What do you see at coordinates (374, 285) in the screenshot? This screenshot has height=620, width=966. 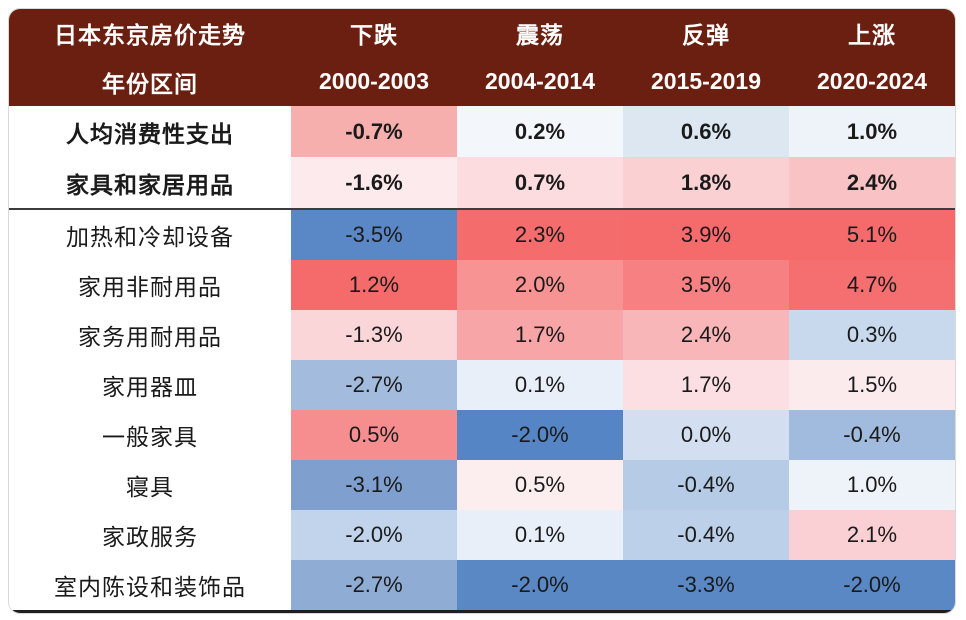 I see `value-cell: 1.2%` at bounding box center [374, 285].